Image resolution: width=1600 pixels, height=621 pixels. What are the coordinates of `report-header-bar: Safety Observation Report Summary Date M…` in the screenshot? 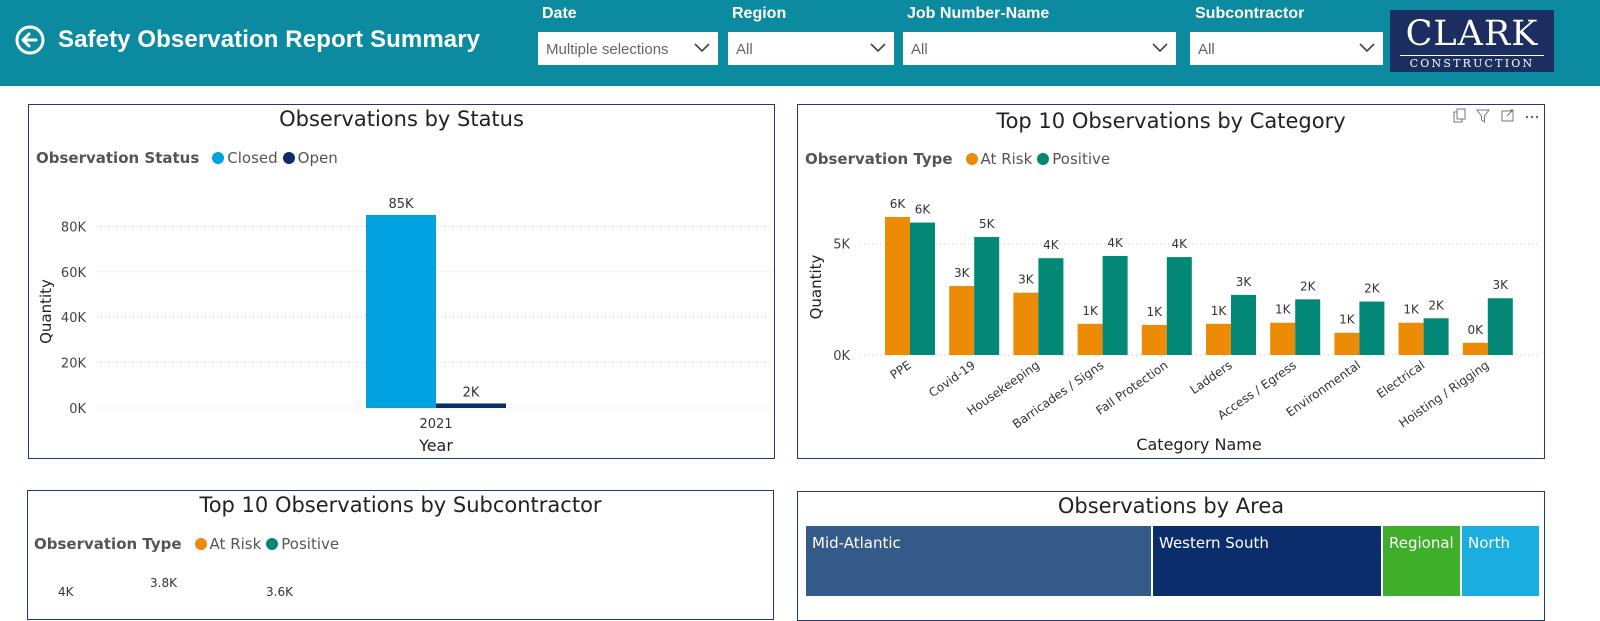 It's located at (800, 43).